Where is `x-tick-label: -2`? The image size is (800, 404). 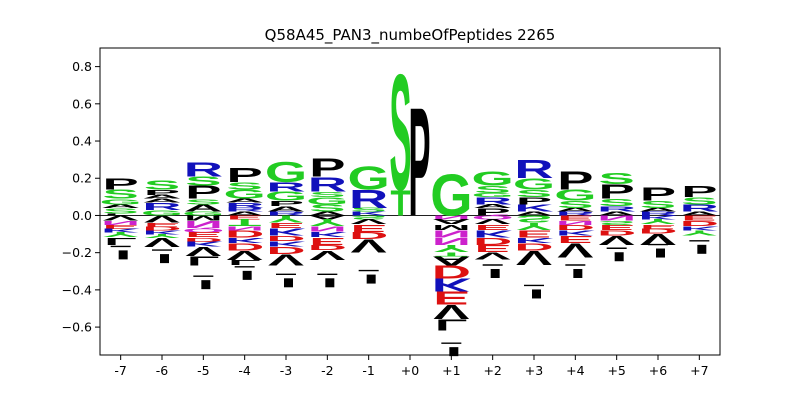
x-tick-label: -2 is located at coordinates (327, 370).